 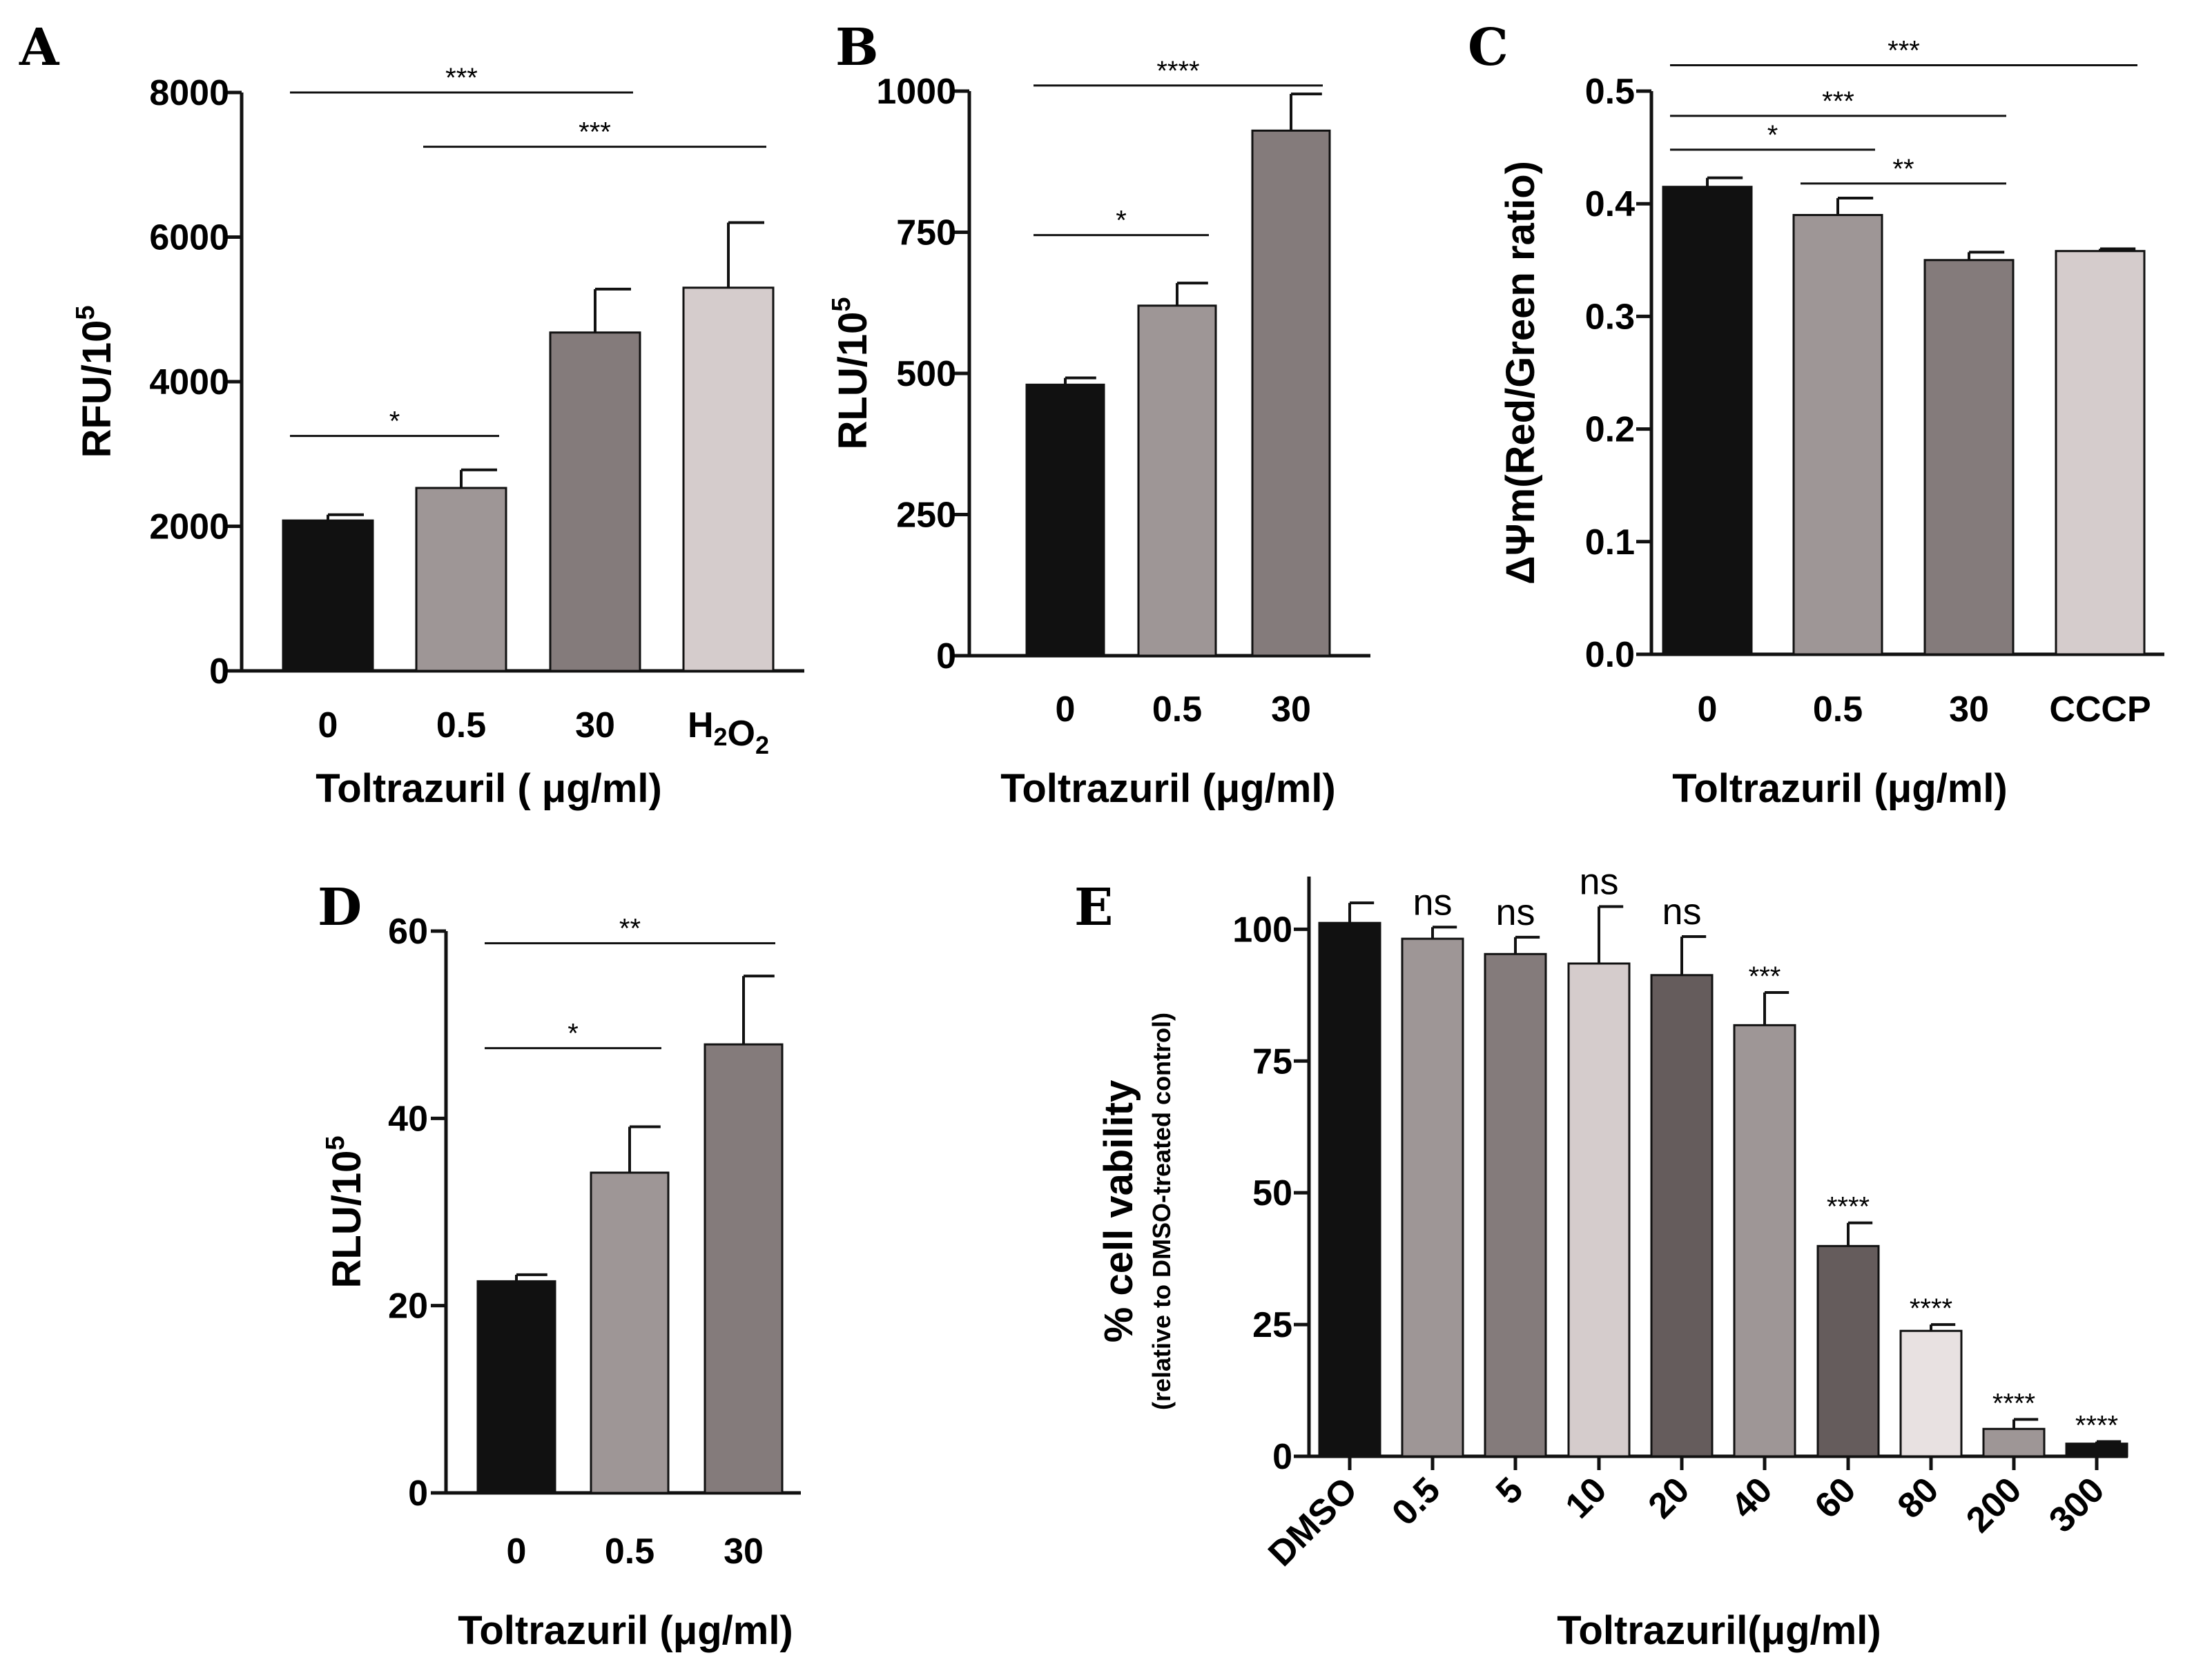 I want to click on y-tick-label-C: 0.0, so click(x=1610, y=655).